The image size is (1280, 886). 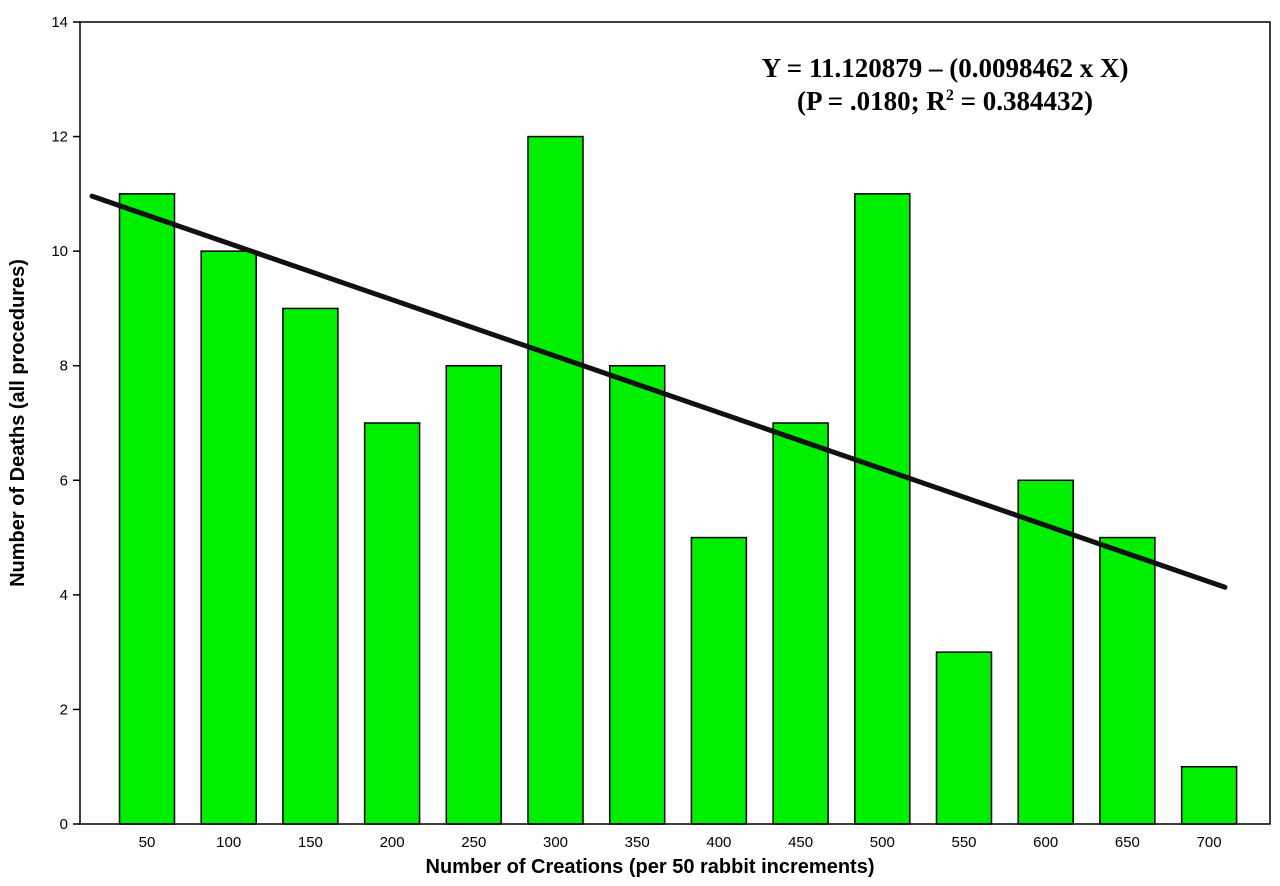 What do you see at coordinates (637, 842) in the screenshot?
I see `x-tick-label-350: 350` at bounding box center [637, 842].